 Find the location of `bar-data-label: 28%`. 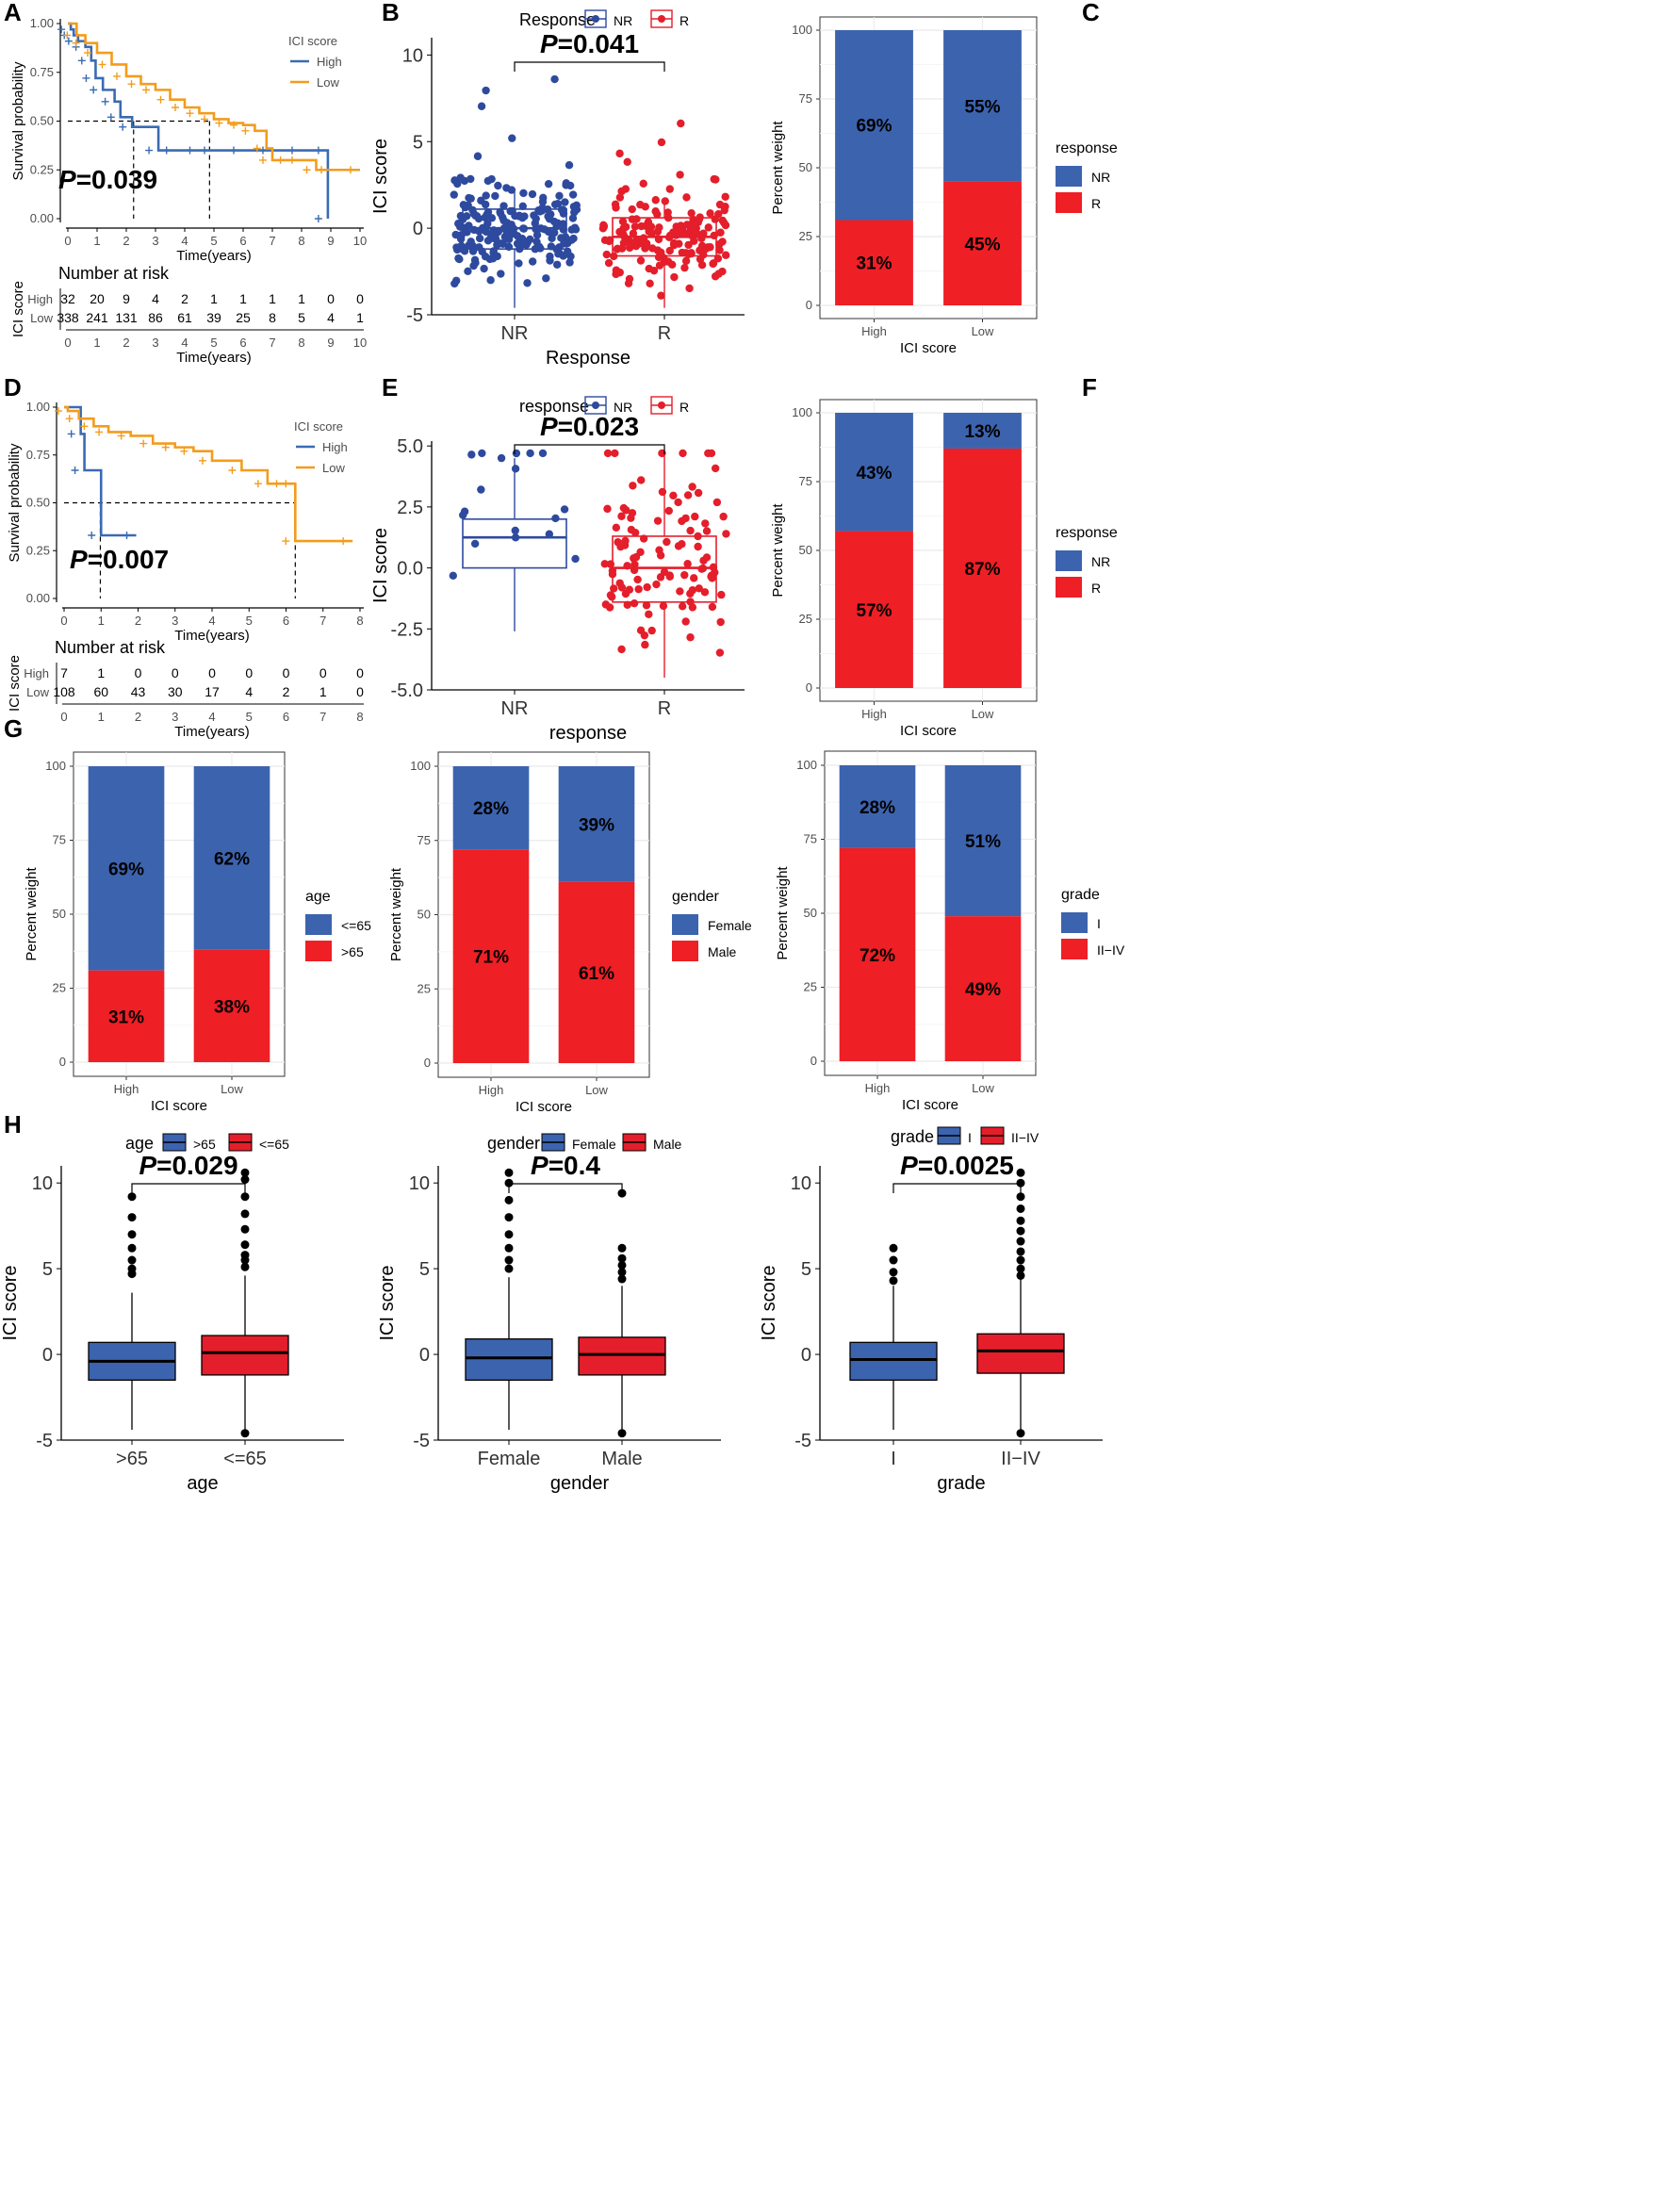

bar-data-label: 28% is located at coordinates (877, 808).